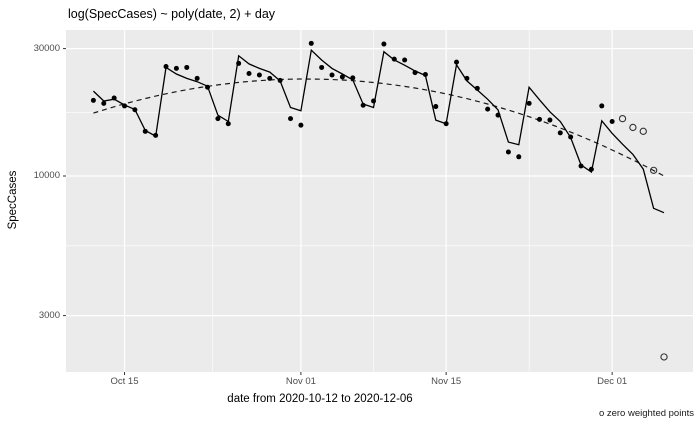  I want to click on x-tick-label: Dec 01, so click(612, 381).